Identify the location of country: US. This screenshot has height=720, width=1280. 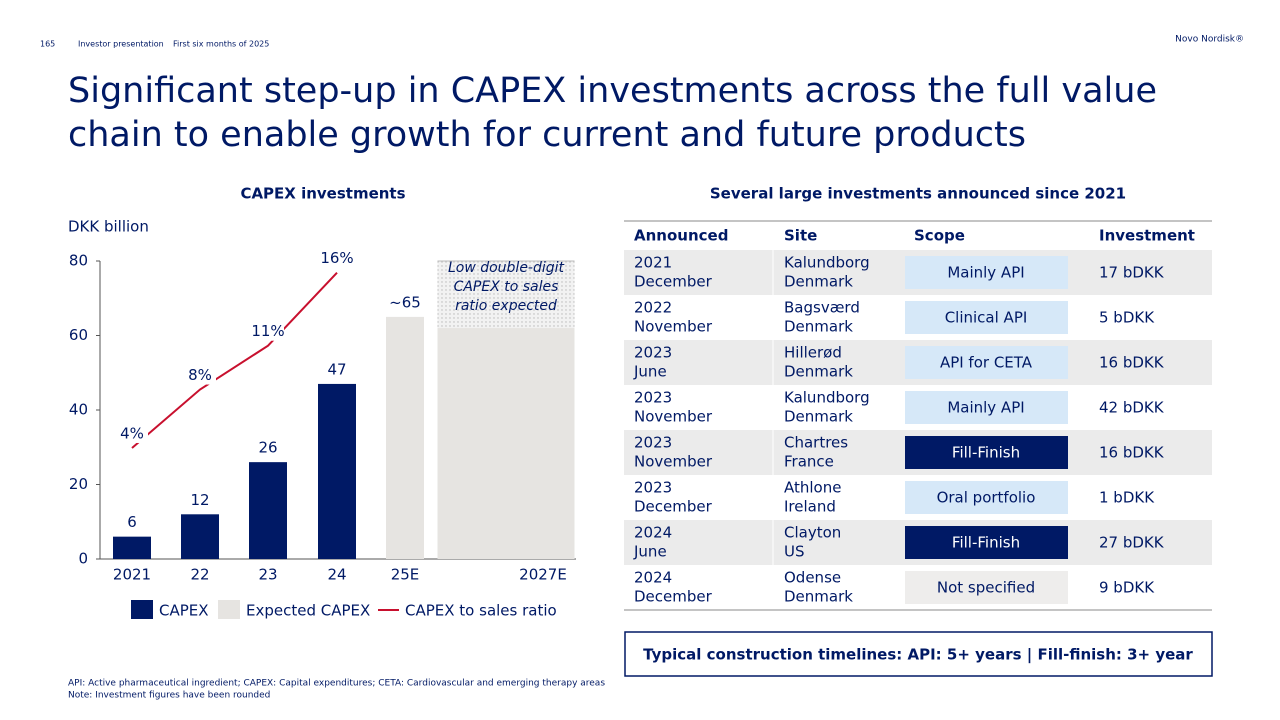
(794, 552).